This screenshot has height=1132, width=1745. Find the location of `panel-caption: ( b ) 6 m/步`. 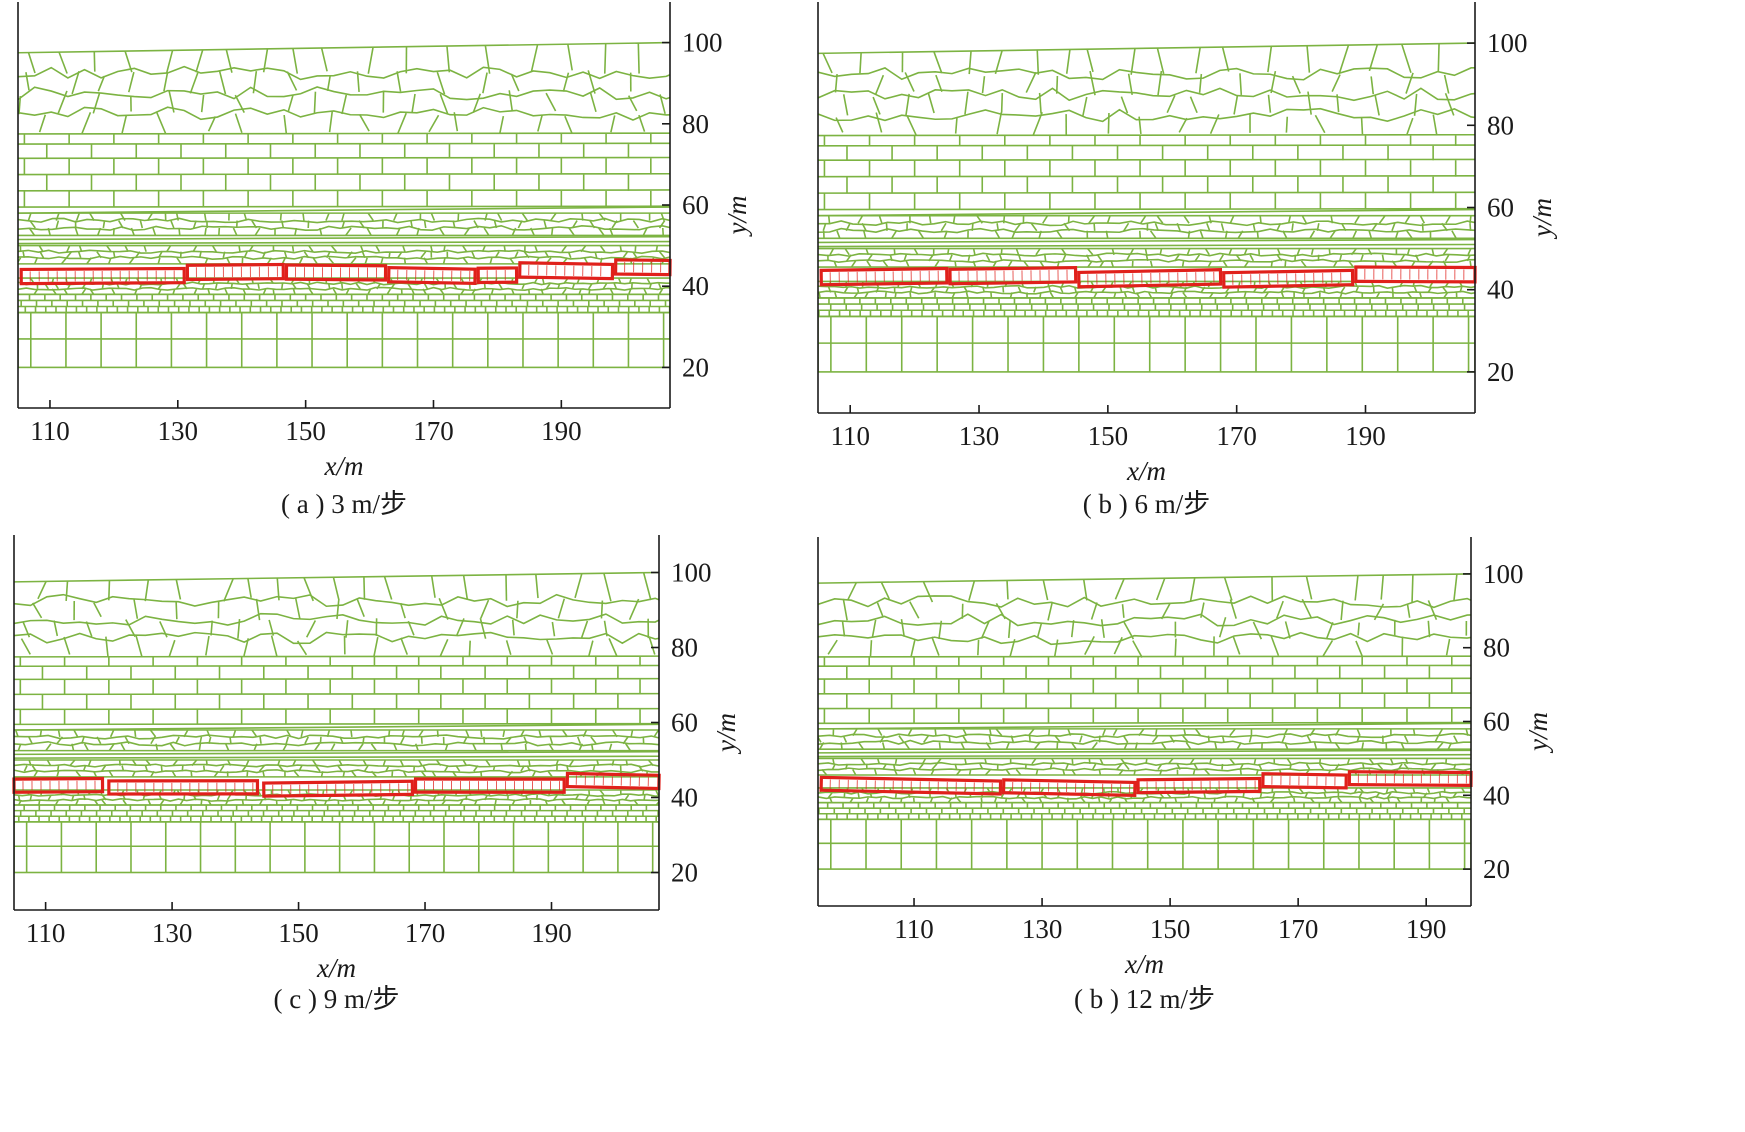

panel-caption: ( b ) 6 m/步 is located at coordinates (1147, 504).